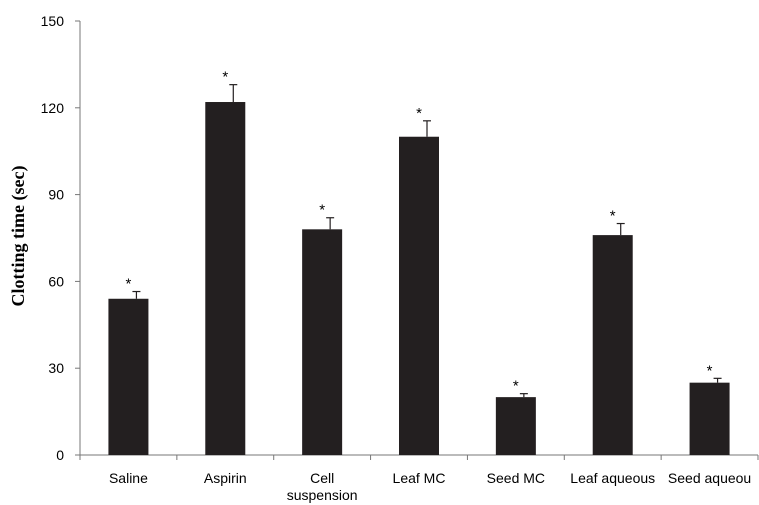  I want to click on y-tick-label: 0, so click(60, 455).